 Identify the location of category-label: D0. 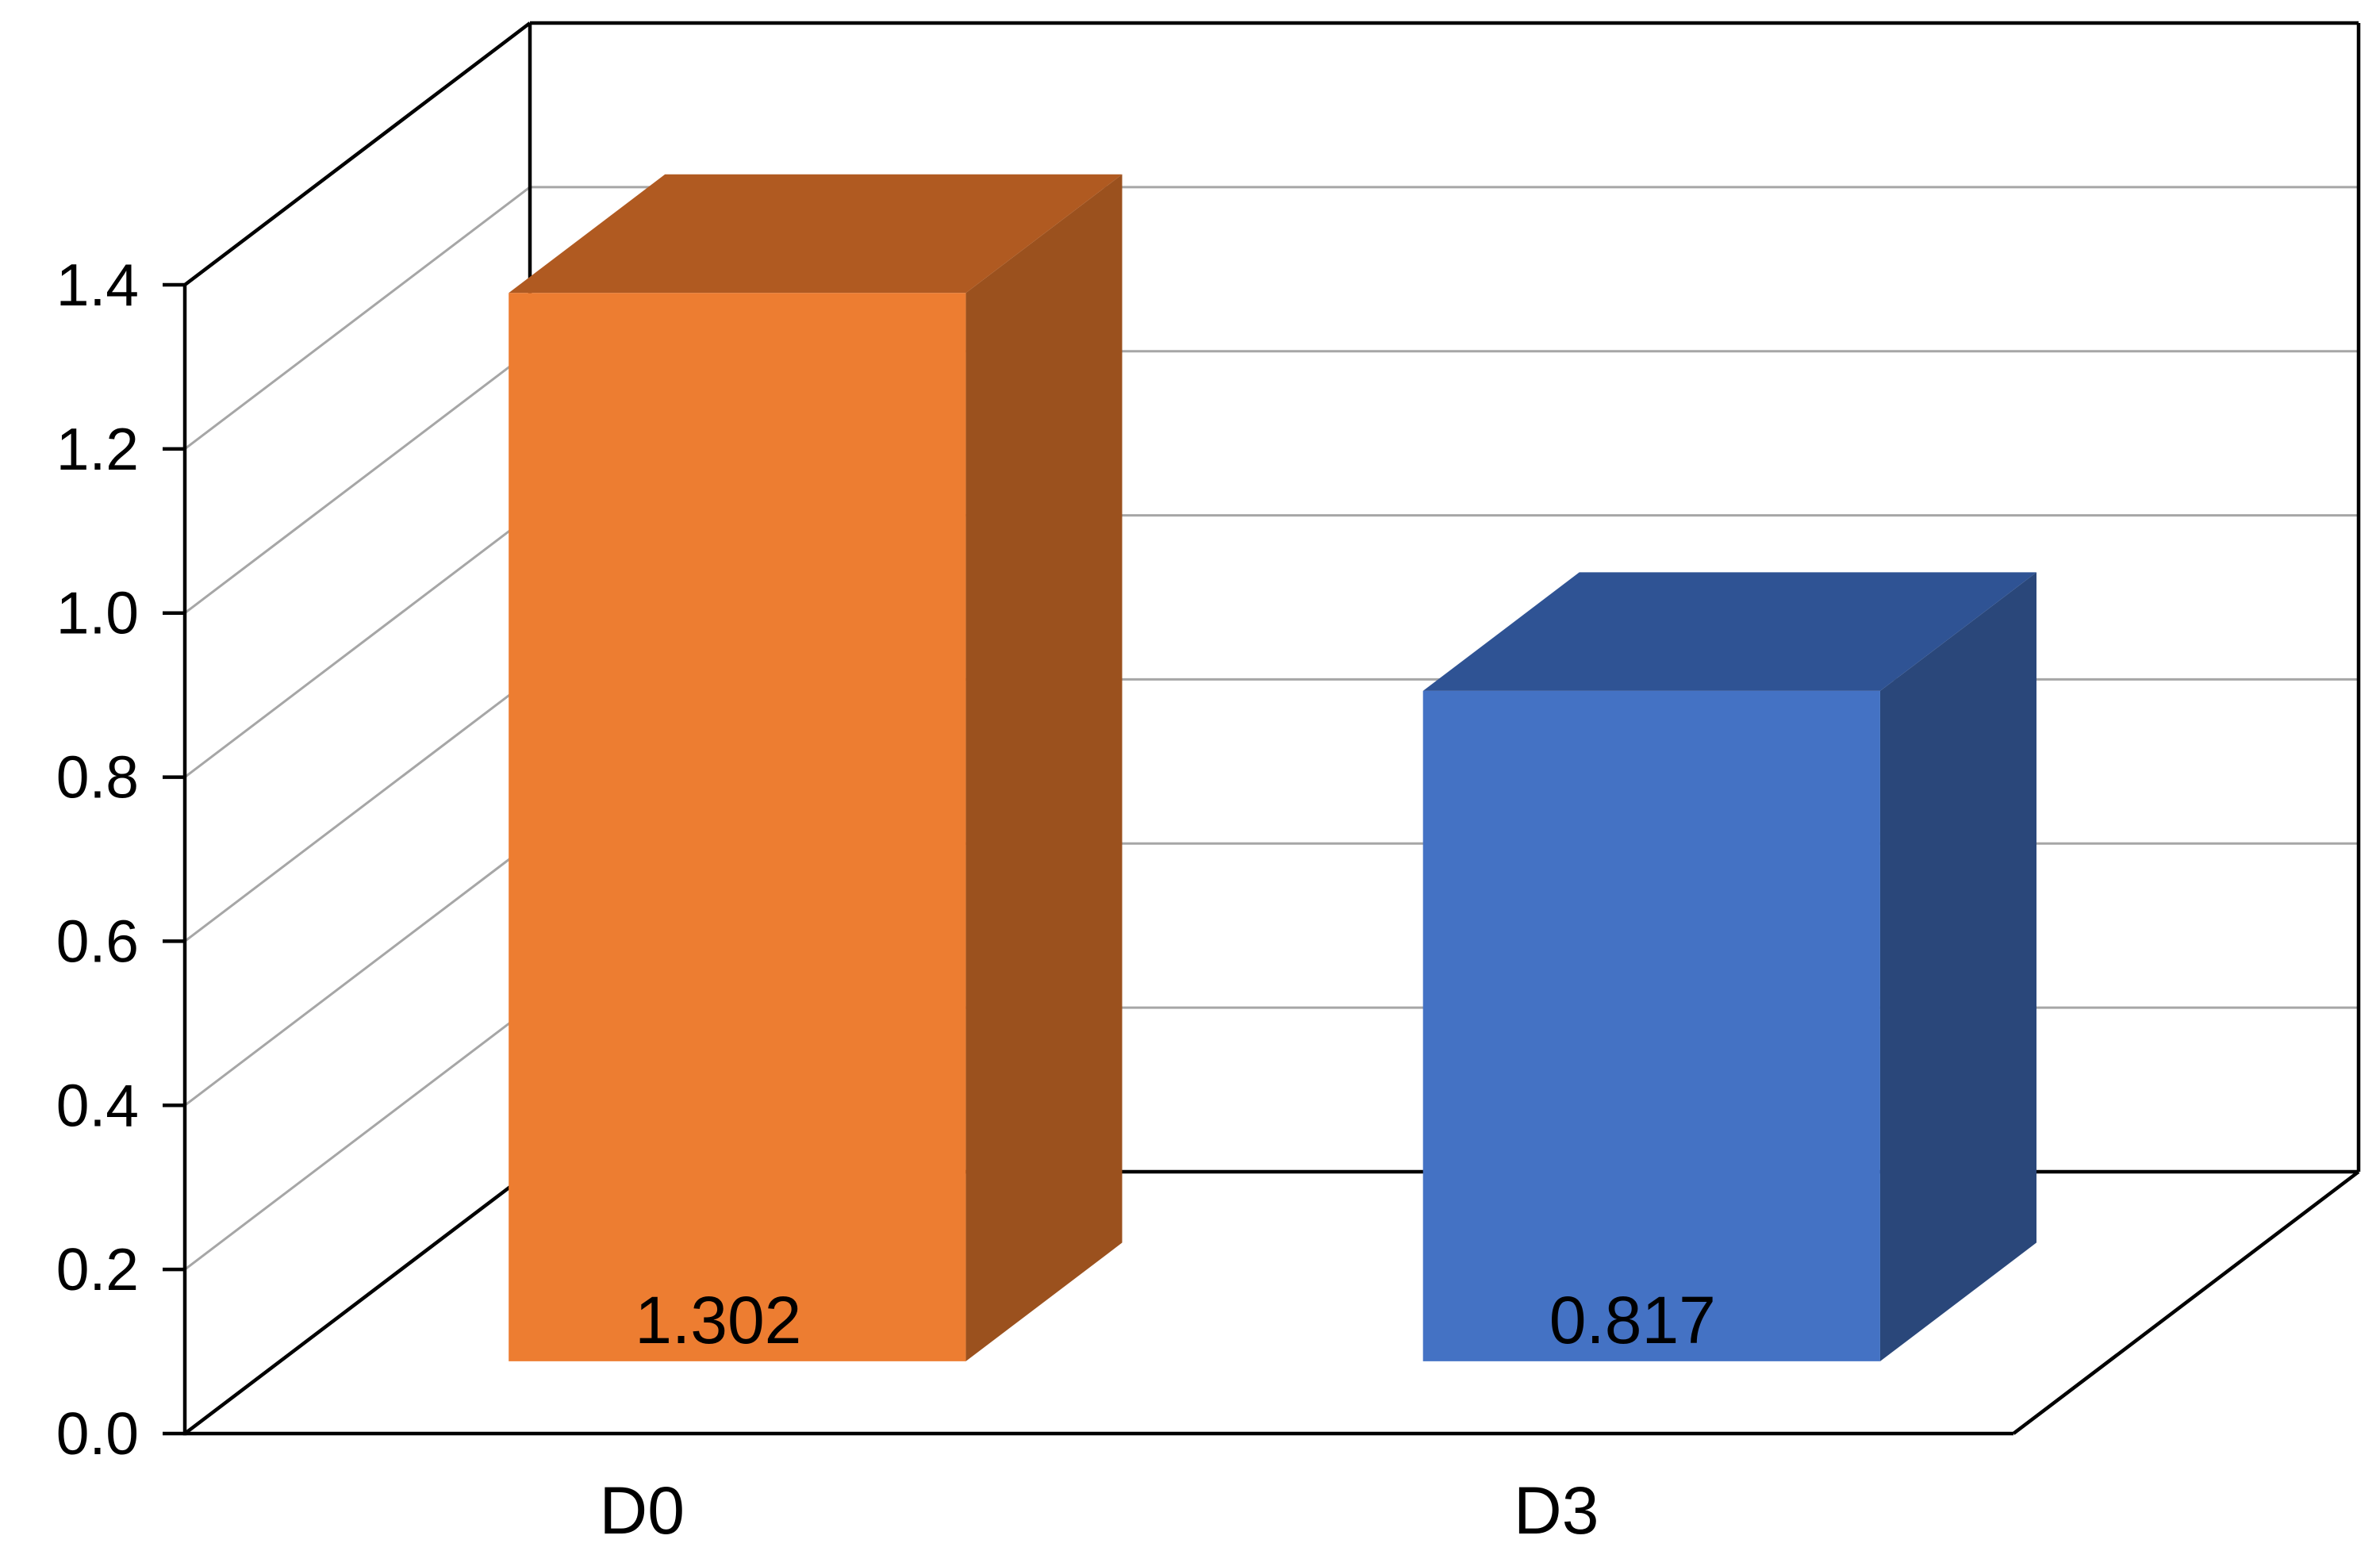
(642, 1510).